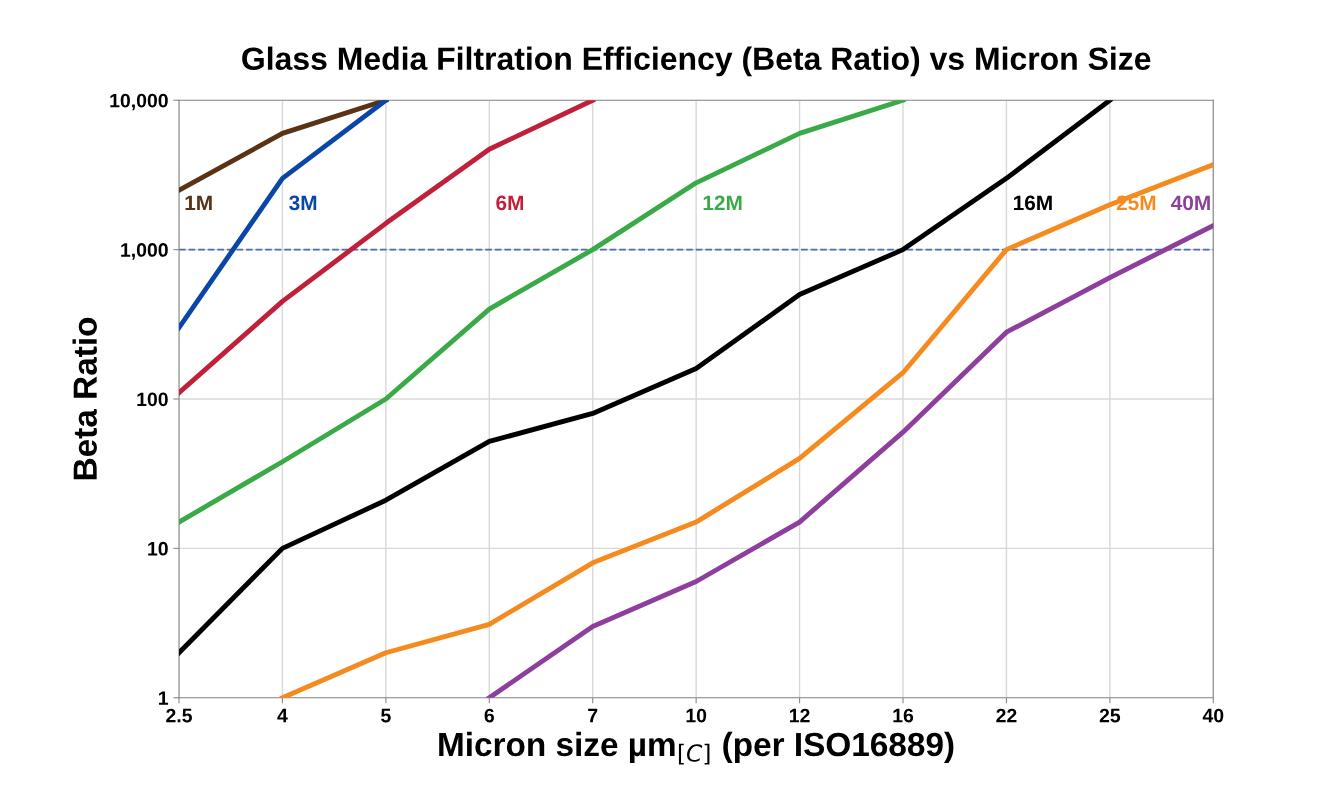  Describe the element at coordinates (1110, 715) in the screenshot. I see `x-tick-label: 25` at that location.